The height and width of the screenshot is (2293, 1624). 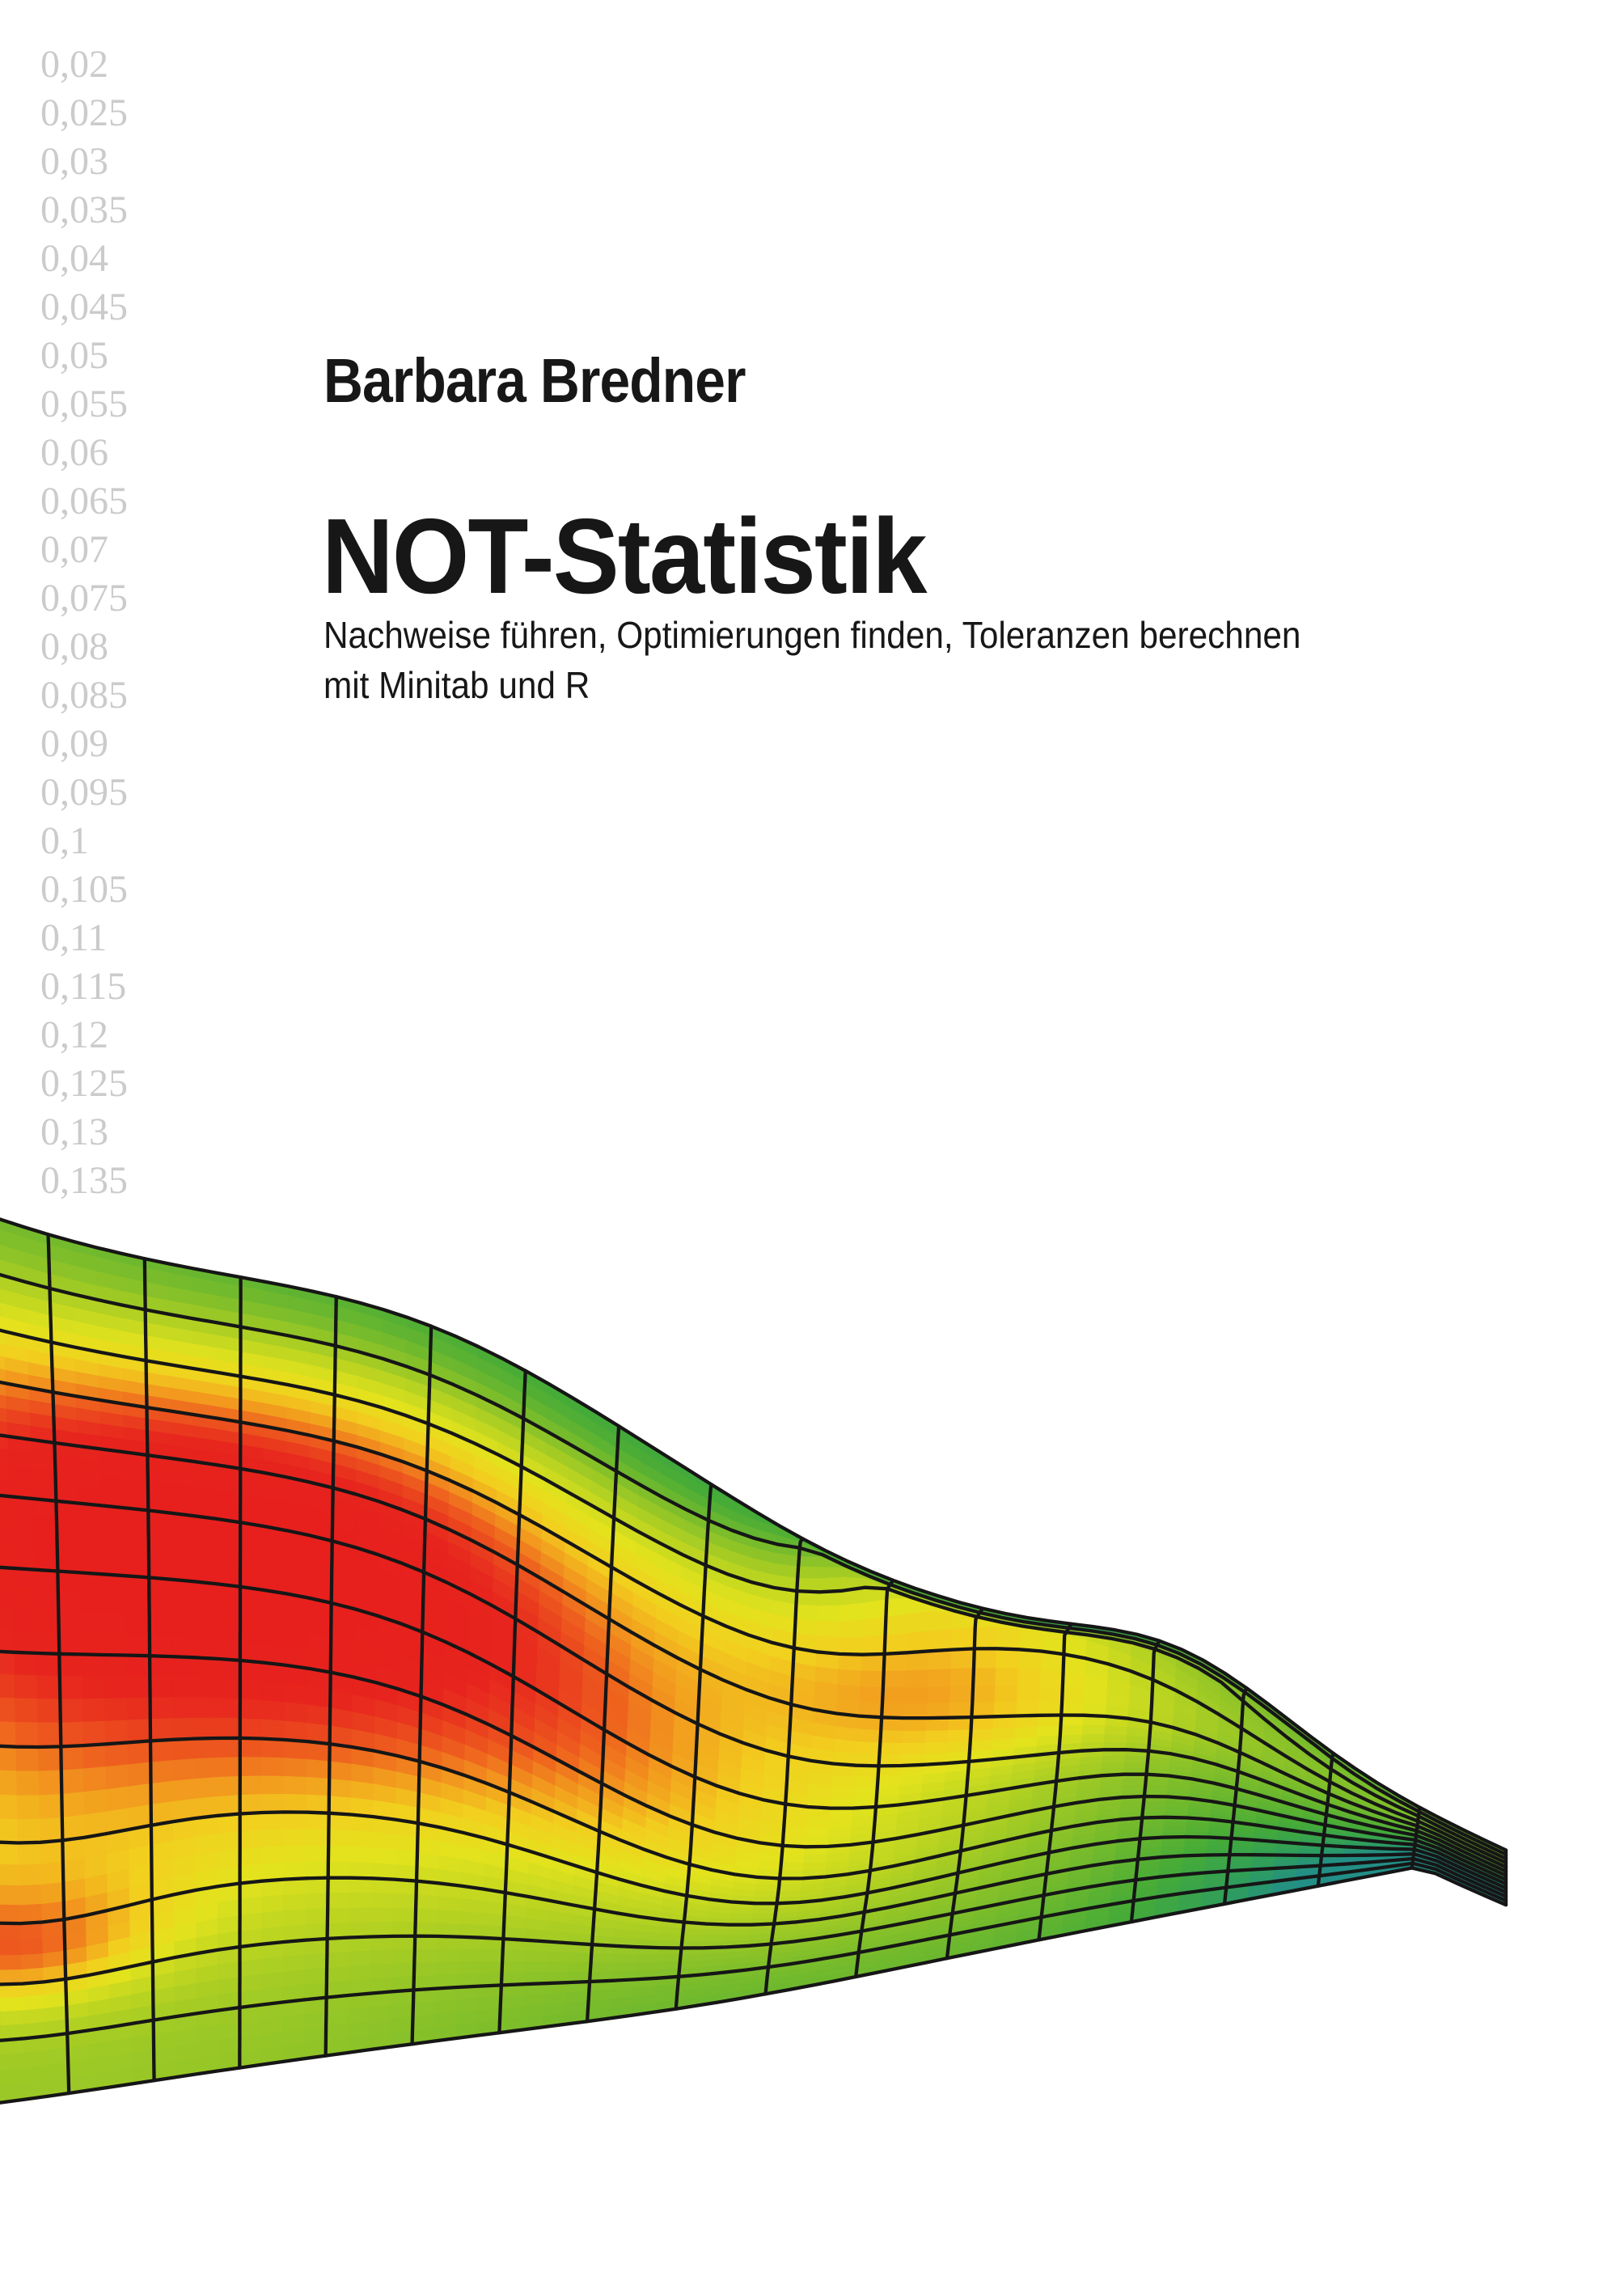 What do you see at coordinates (84, 307) in the screenshot?
I see `axis-tick-label: 0,045` at bounding box center [84, 307].